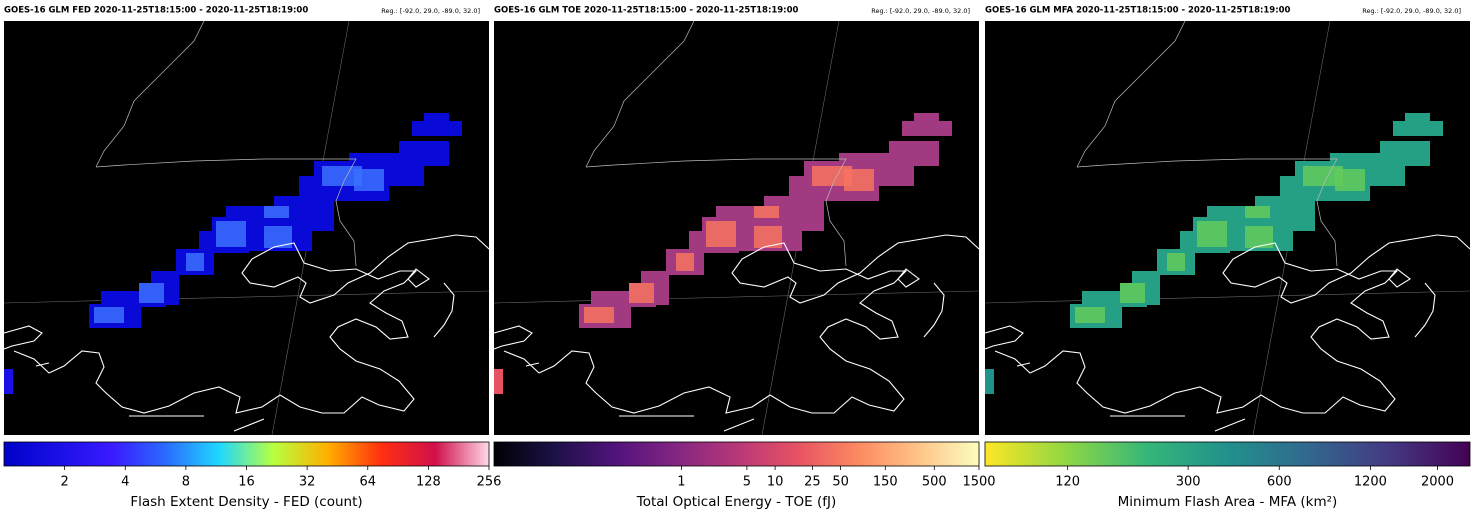 The height and width of the screenshot is (520, 1484). I want to click on colorbar-tick-label: 128, so click(428, 482).